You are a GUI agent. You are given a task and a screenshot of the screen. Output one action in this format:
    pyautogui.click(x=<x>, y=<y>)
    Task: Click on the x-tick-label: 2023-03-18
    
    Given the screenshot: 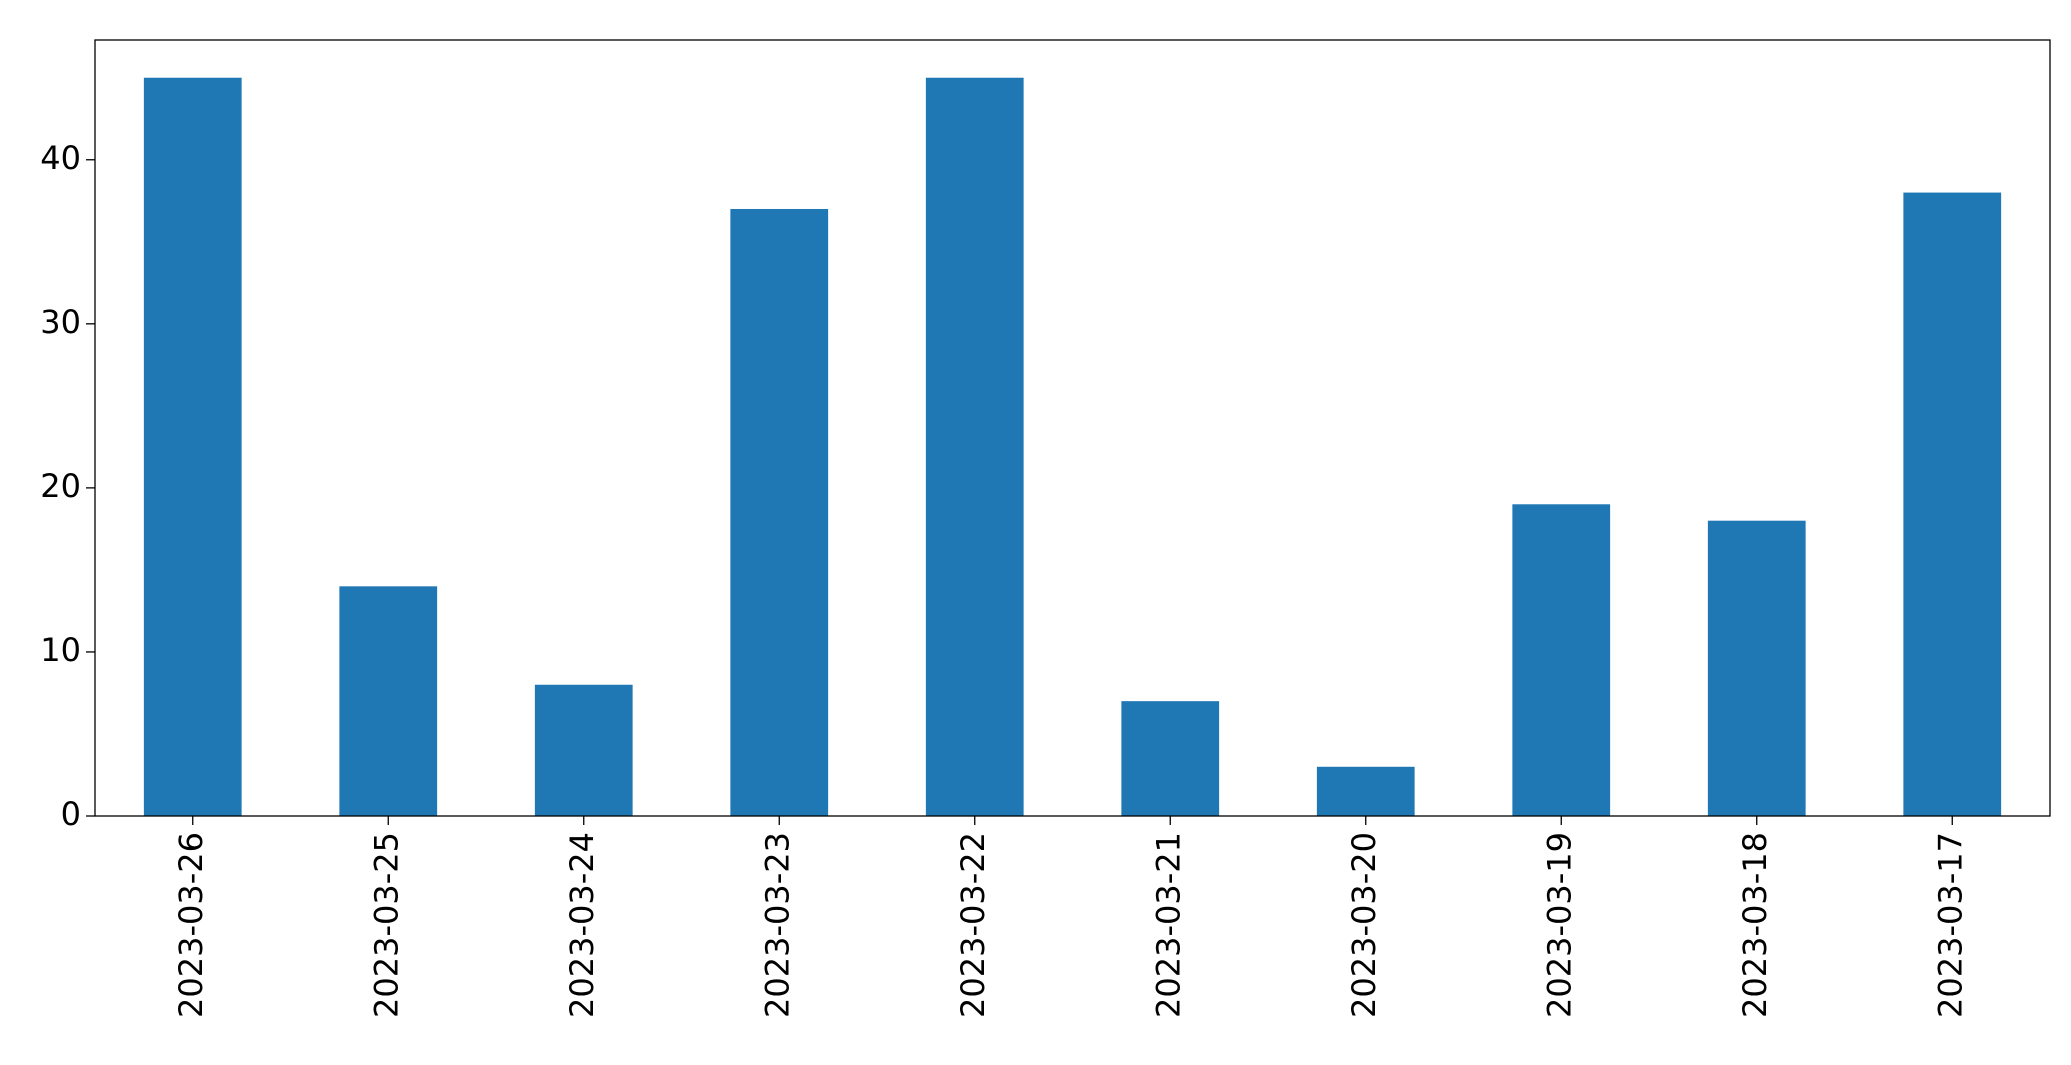 What is the action you would take?
    pyautogui.click(x=1755, y=925)
    